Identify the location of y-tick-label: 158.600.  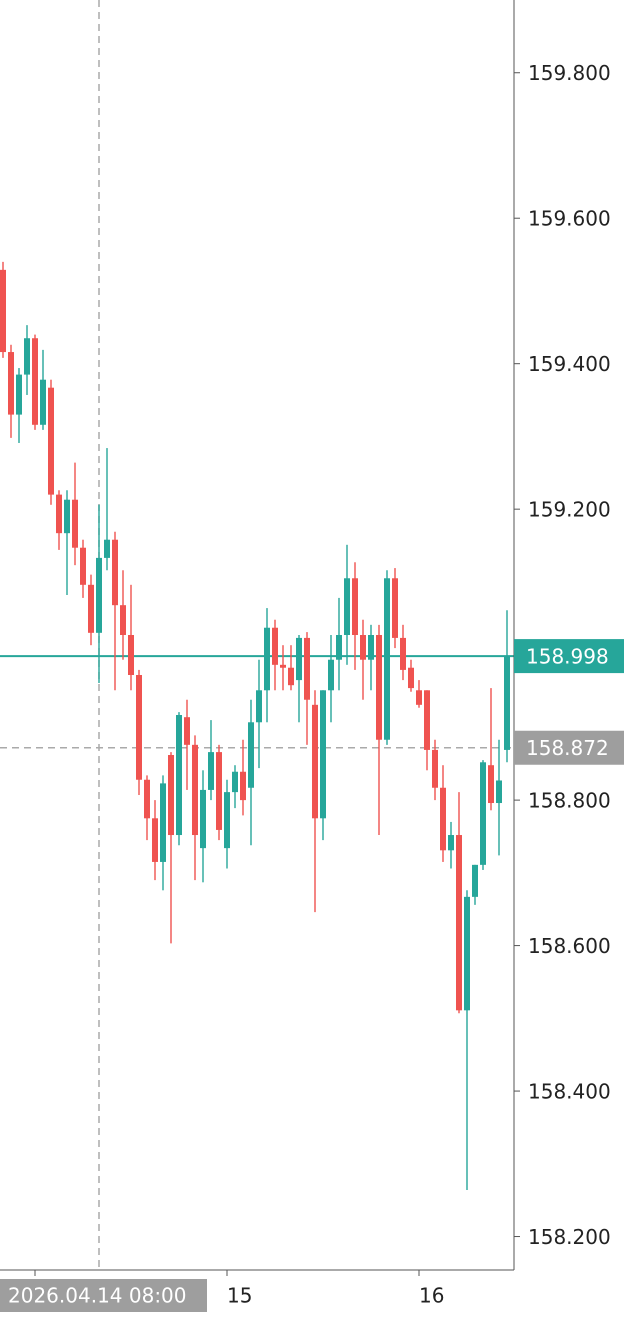
(569, 946).